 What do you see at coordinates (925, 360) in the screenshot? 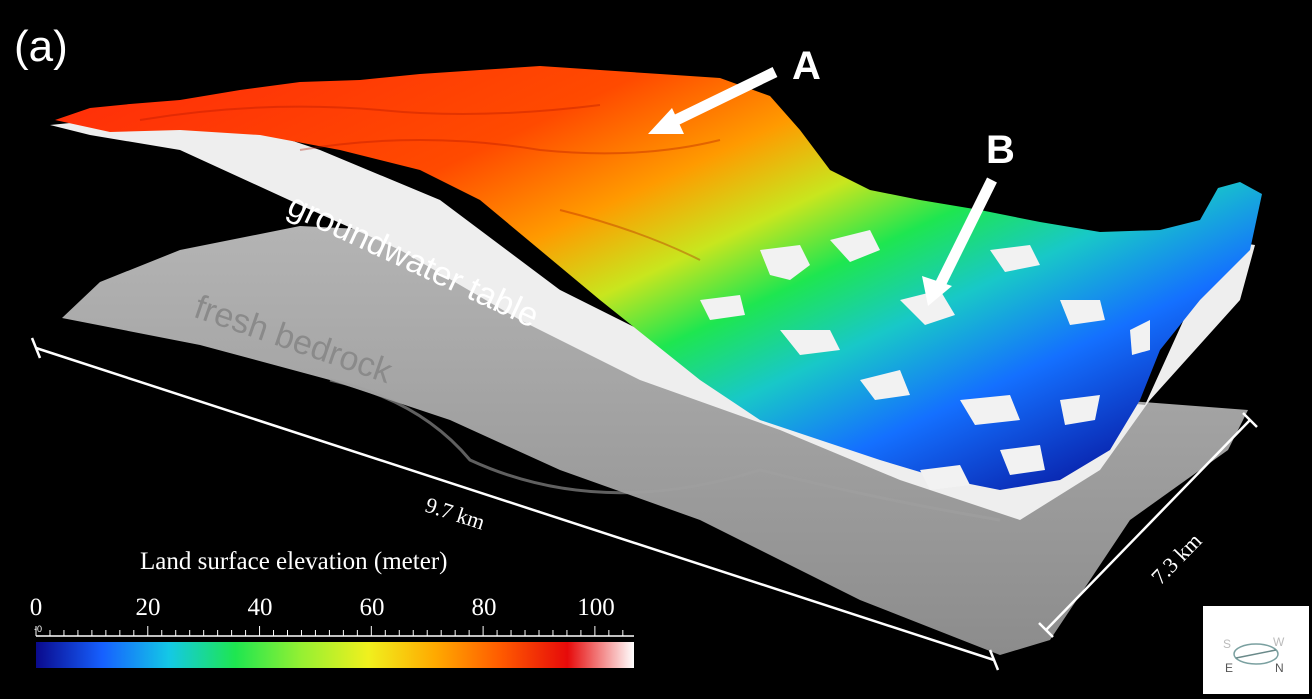
I see `groundwater-patches` at bounding box center [925, 360].